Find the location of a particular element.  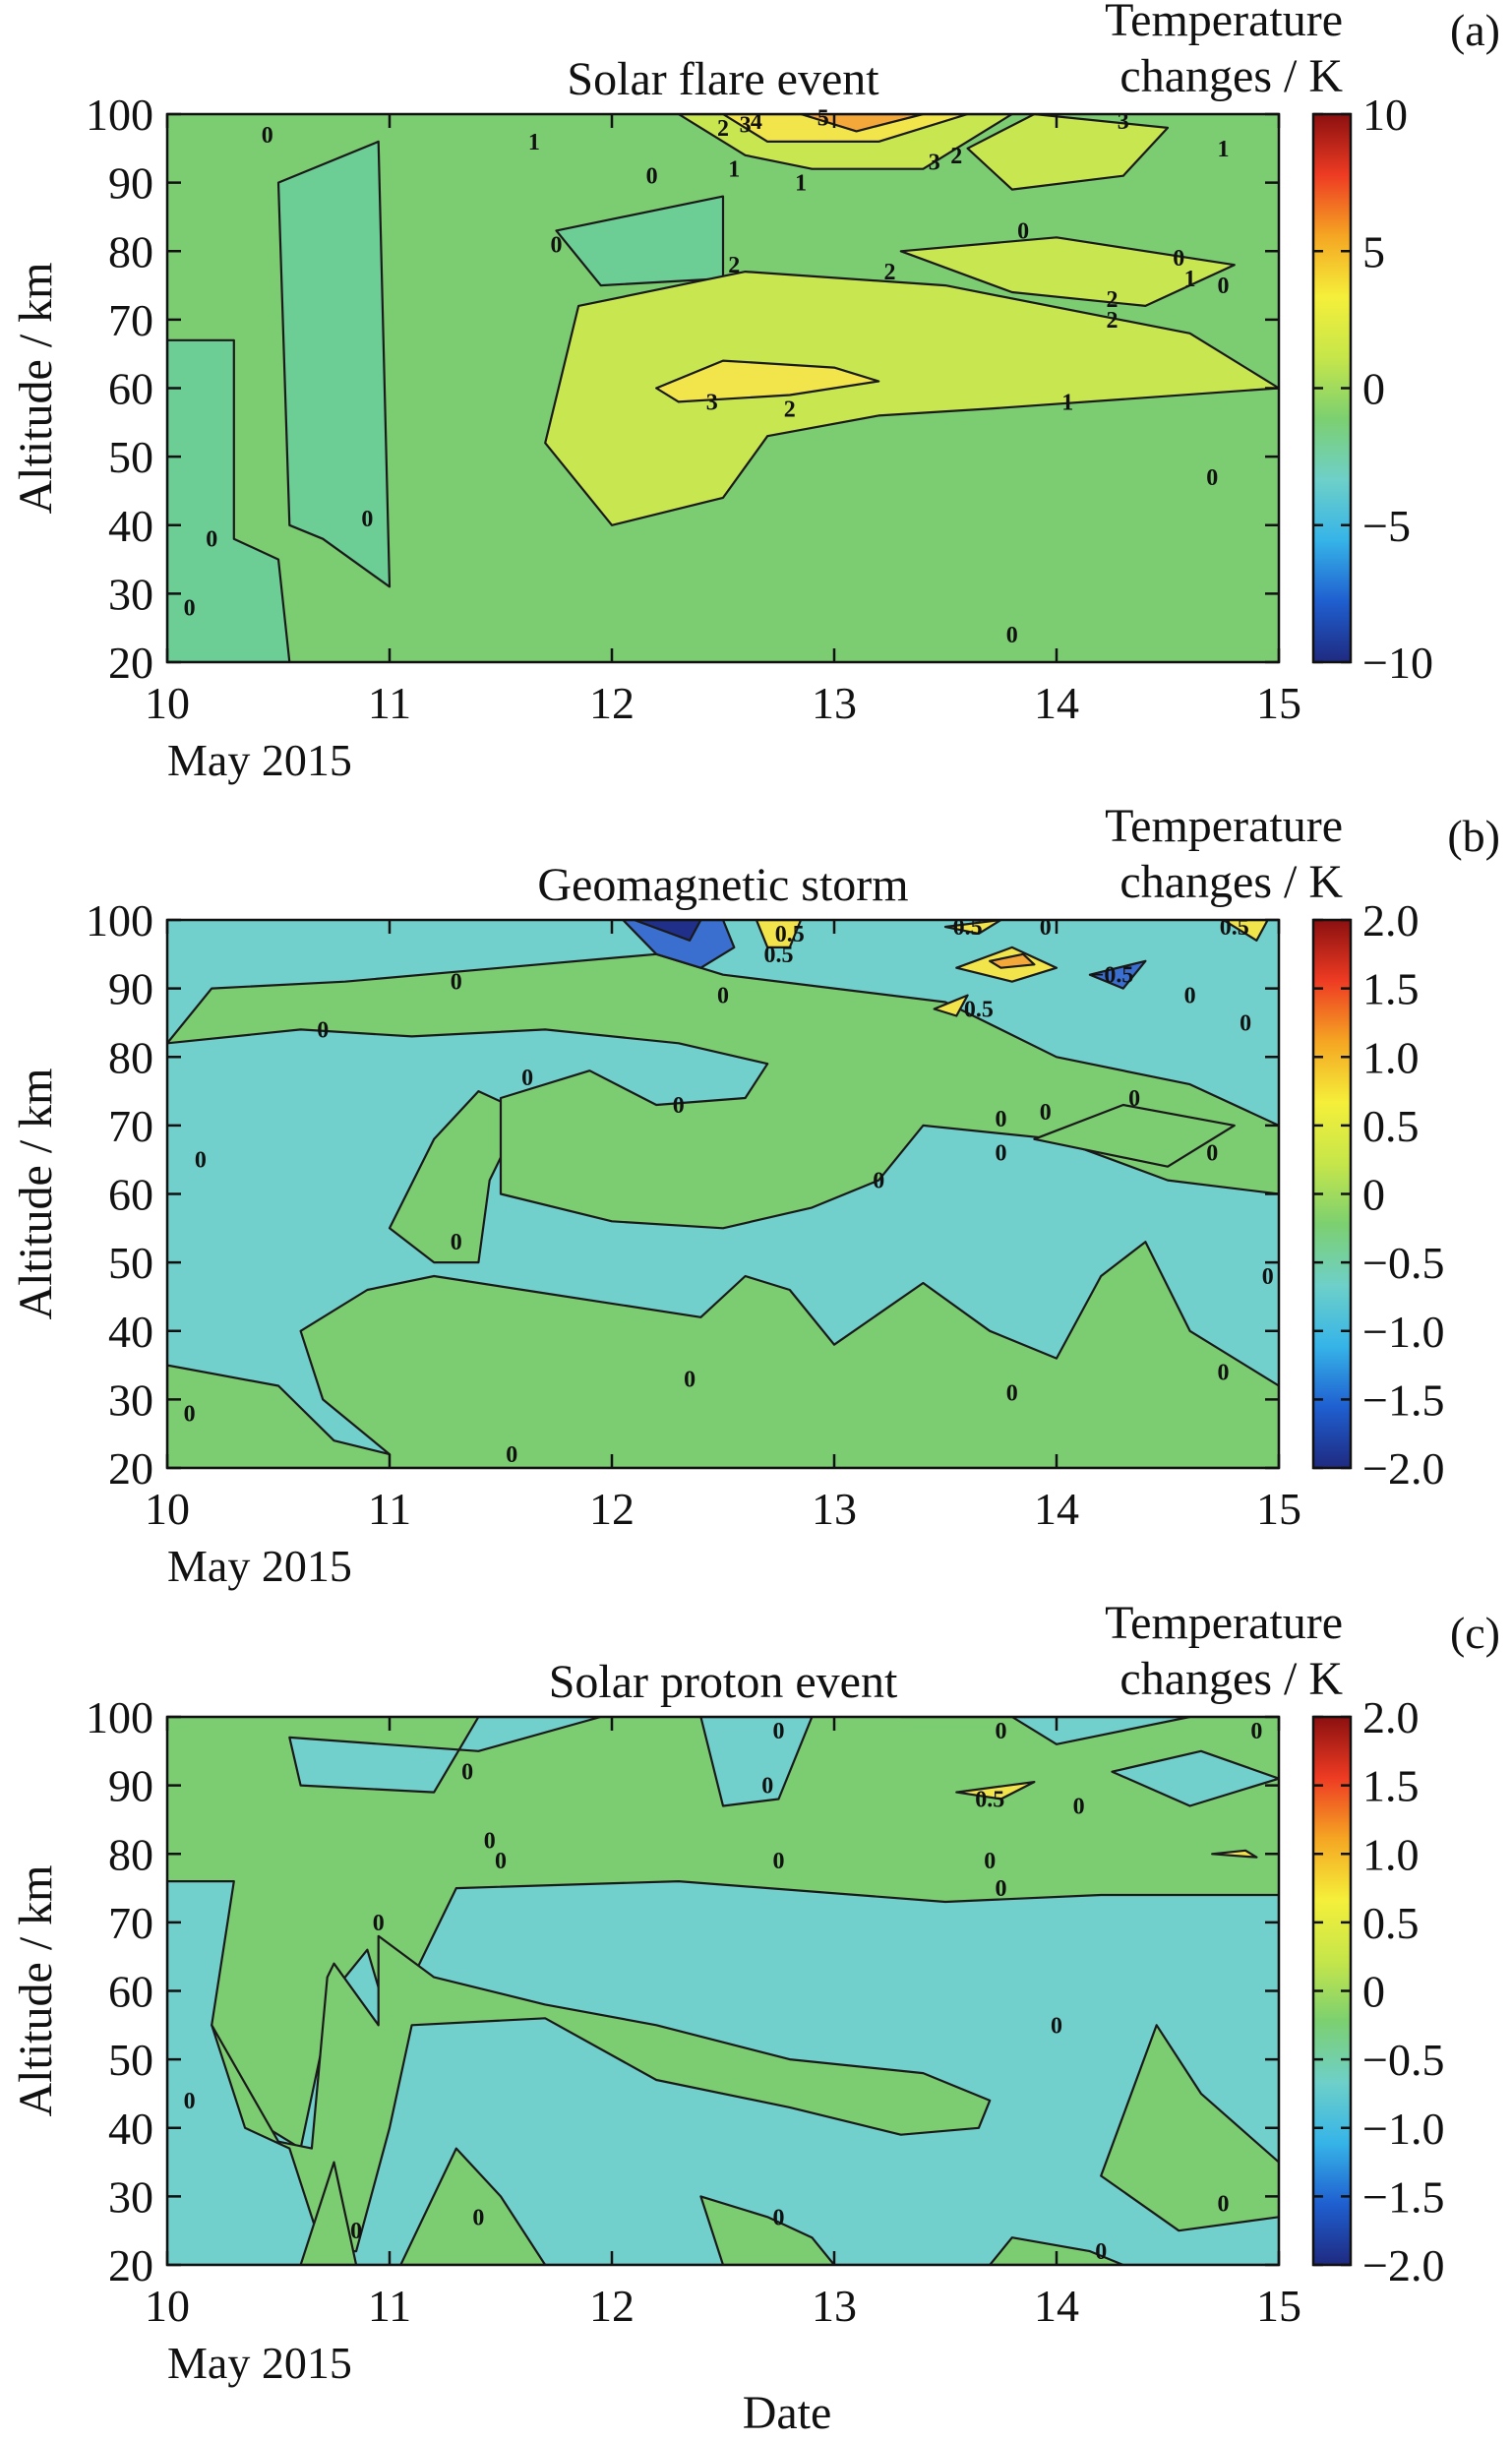

panel-tag: (c) is located at coordinates (1475, 1633).